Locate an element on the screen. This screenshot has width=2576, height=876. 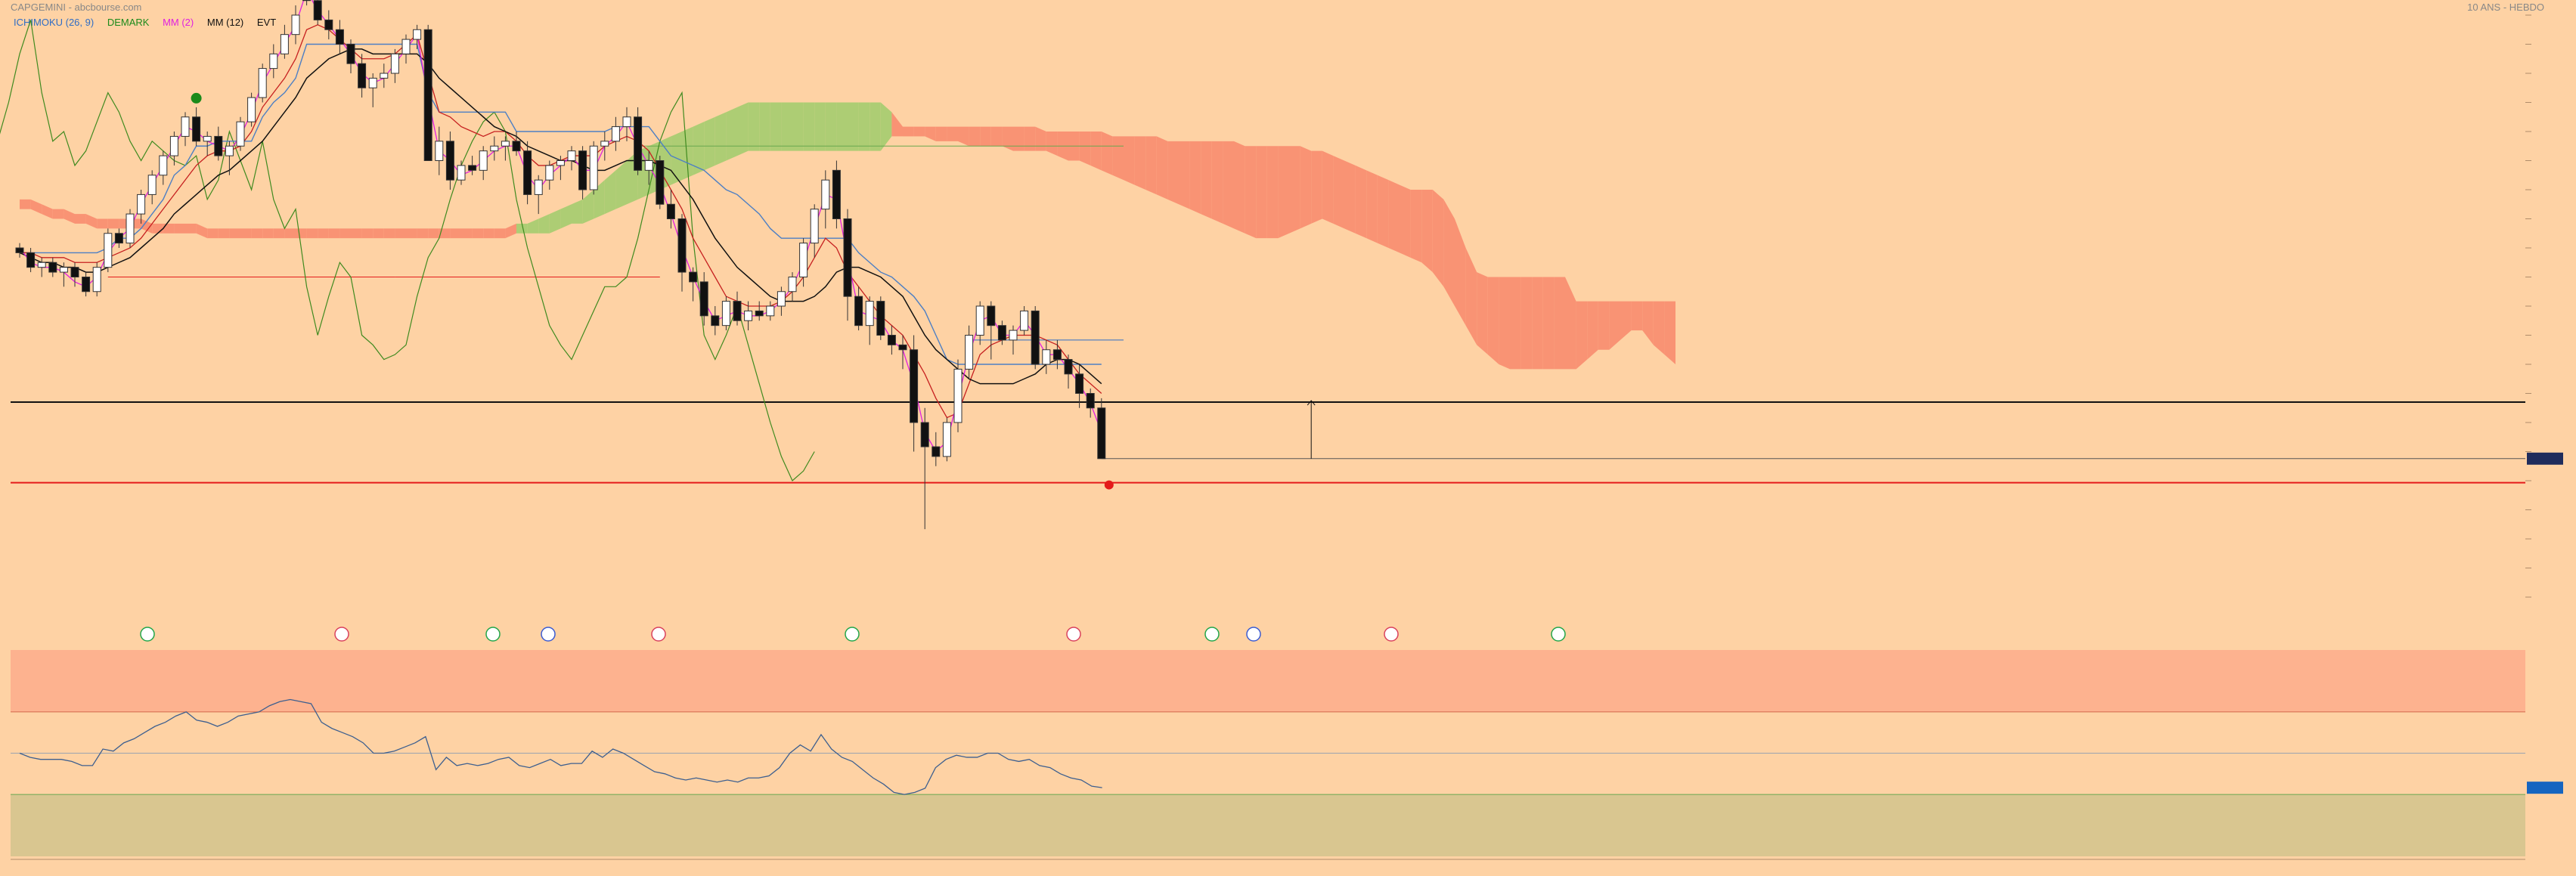
demark-9-circle is located at coordinates (196, 98).